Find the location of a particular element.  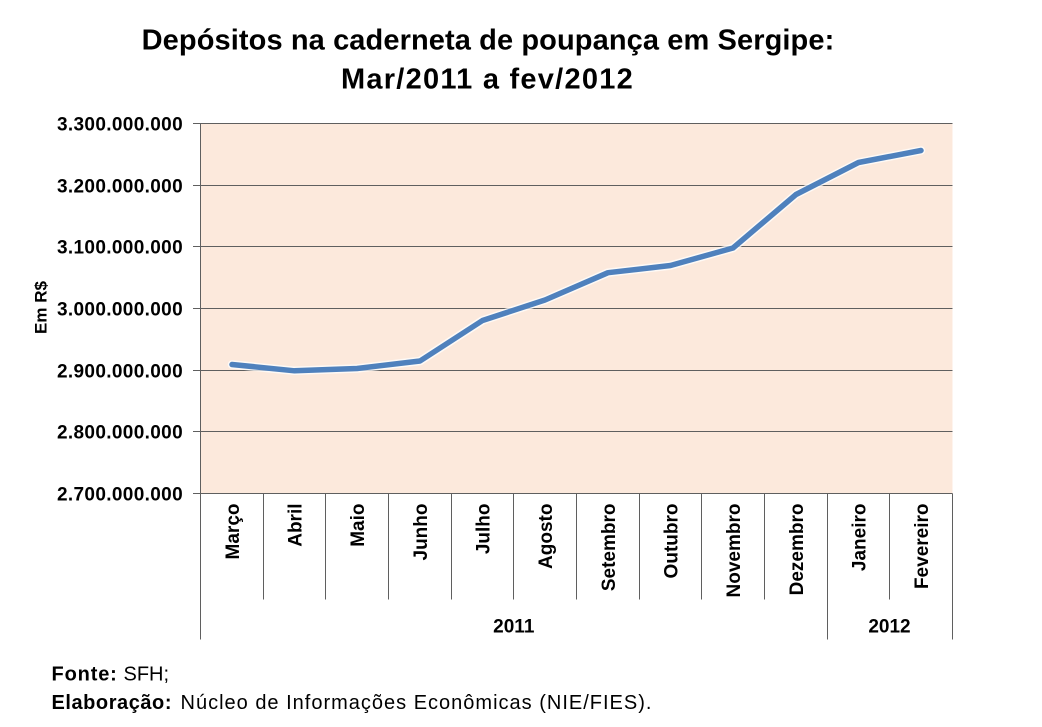

svg-text: Fevereiro is located at coordinates (922, 547).